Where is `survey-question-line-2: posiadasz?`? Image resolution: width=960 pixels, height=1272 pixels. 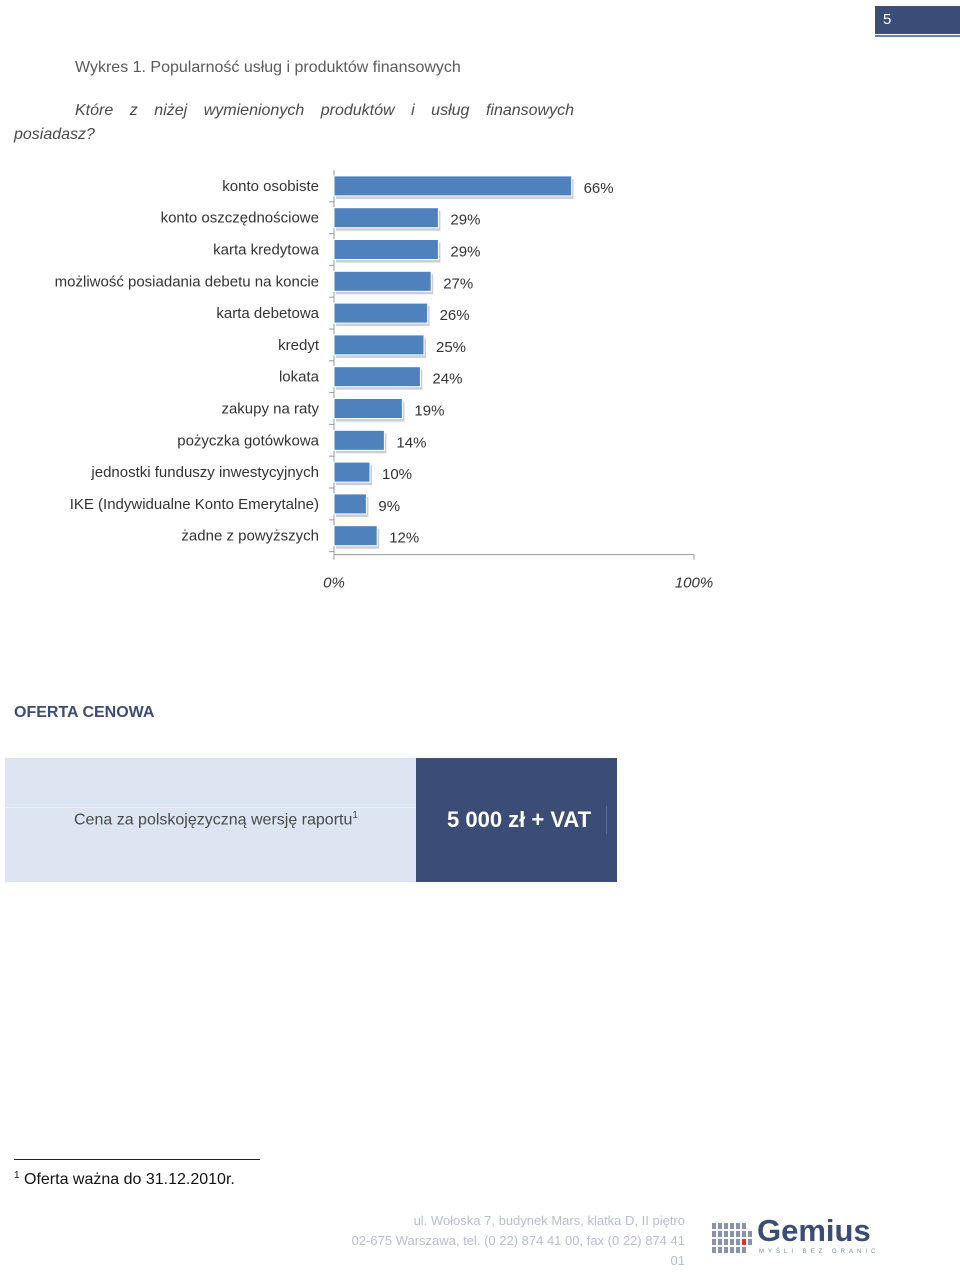 survey-question-line-2: posiadasz? is located at coordinates (54, 134).